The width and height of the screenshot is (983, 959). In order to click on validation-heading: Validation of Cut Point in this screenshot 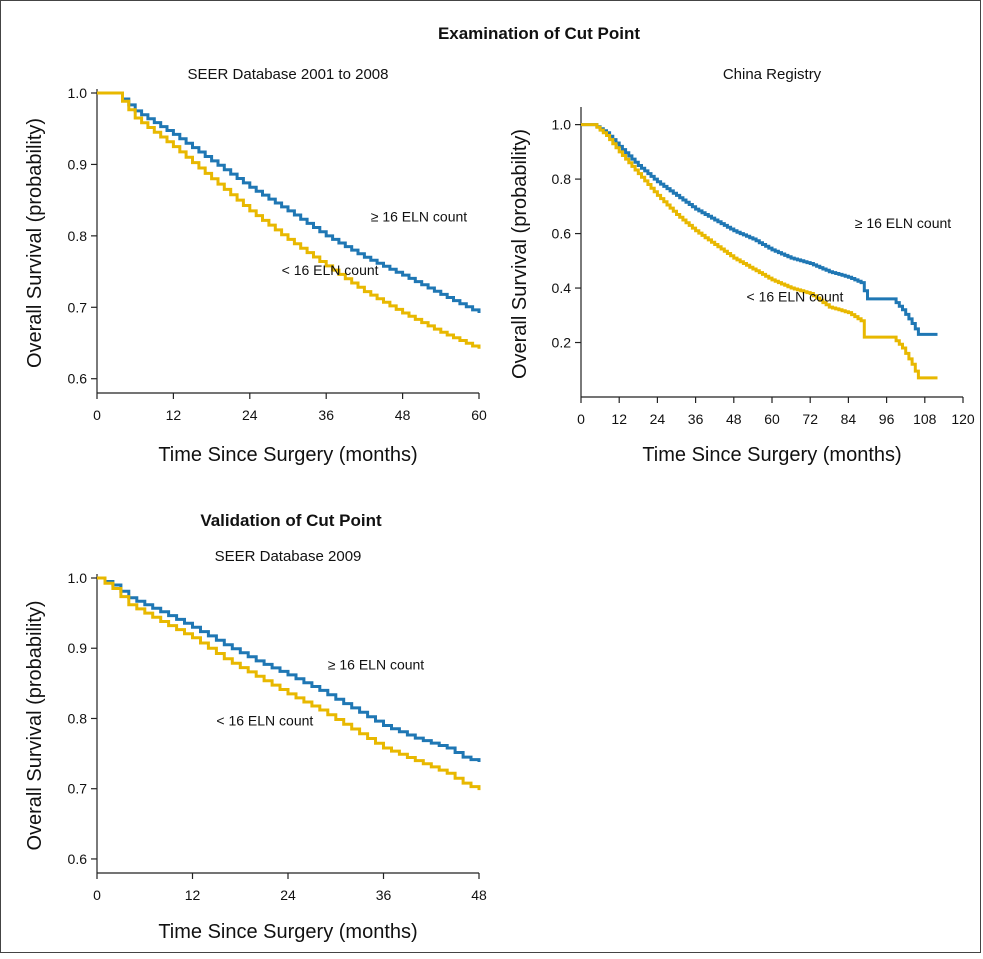, I will do `click(291, 520)`.